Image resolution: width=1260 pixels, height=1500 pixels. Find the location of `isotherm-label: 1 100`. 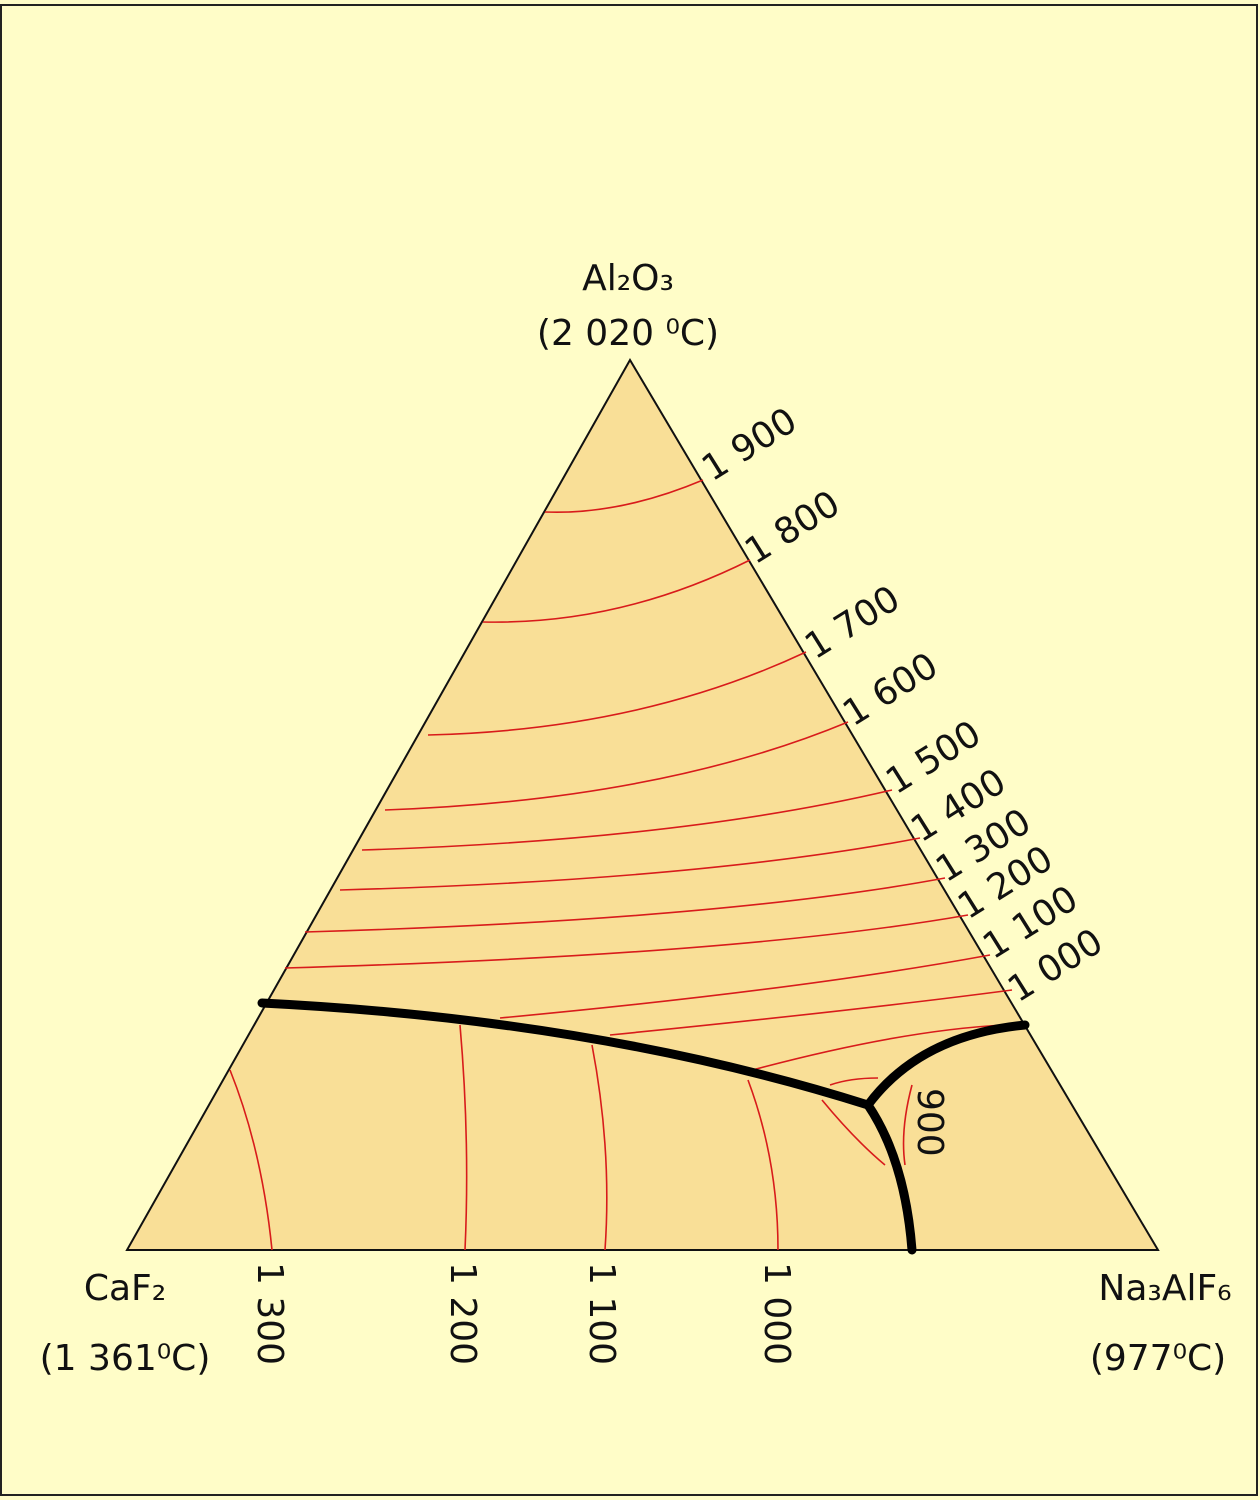

isotherm-label: 1 100 is located at coordinates (601, 1313).